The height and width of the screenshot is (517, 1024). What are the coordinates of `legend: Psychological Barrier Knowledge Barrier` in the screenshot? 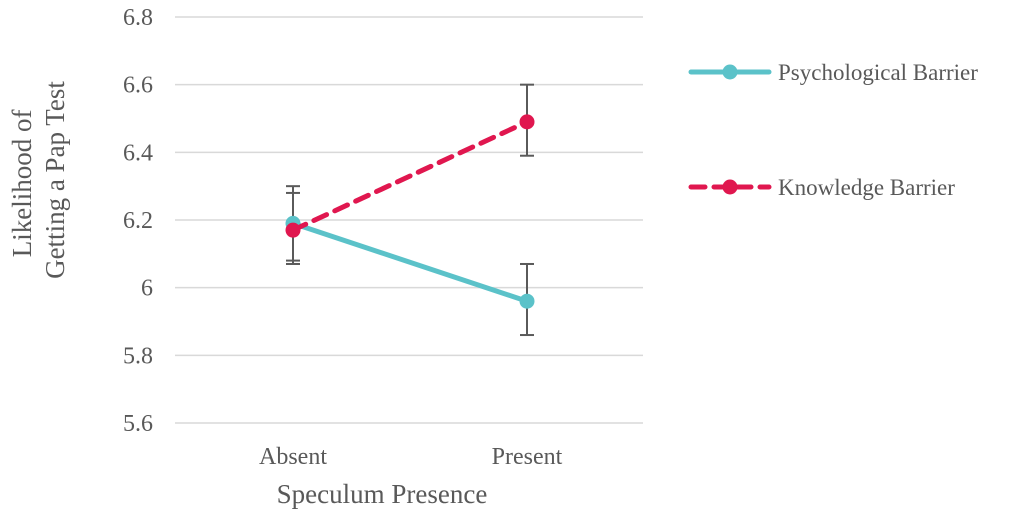 It's located at (833, 130).